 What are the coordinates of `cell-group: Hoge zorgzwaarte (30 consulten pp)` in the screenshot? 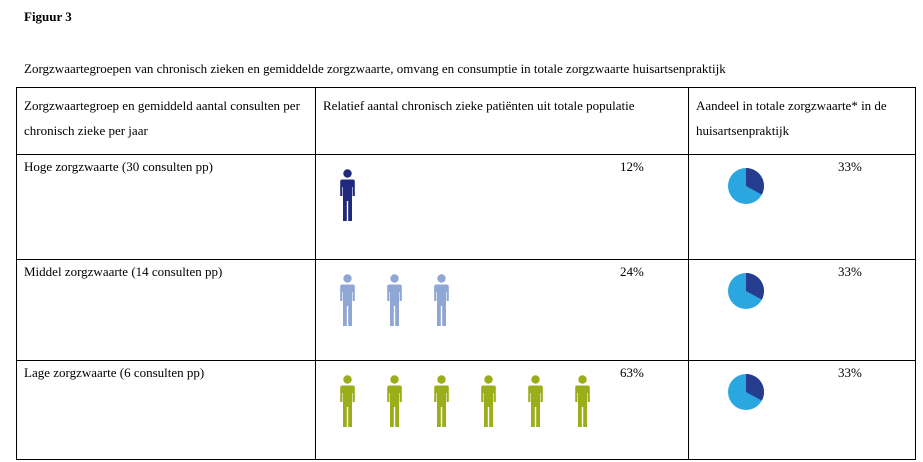 It's located at (166, 207).